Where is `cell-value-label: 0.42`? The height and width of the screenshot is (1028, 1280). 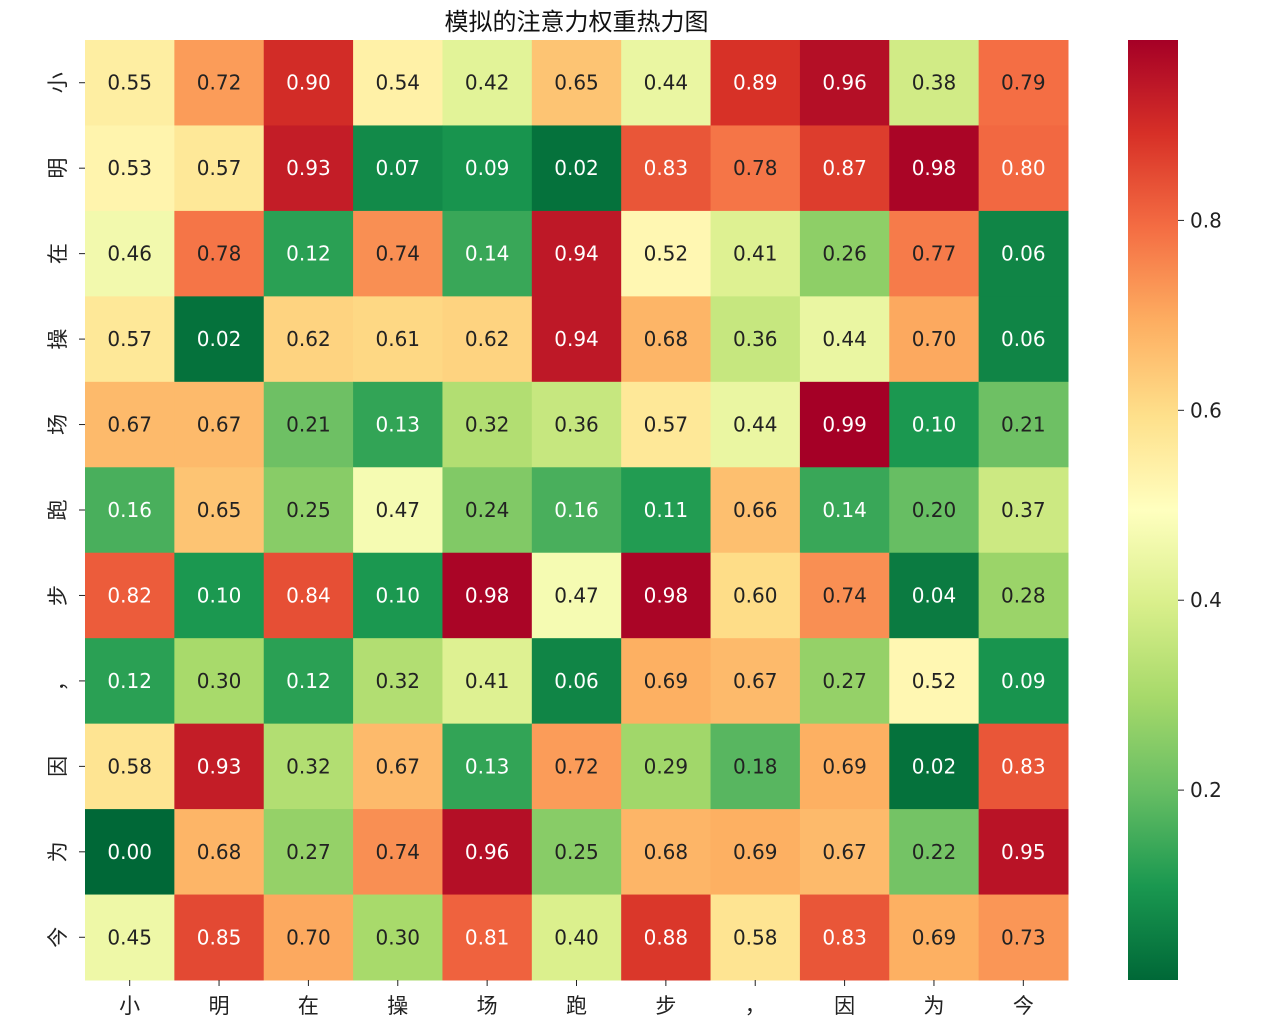 cell-value-label: 0.42 is located at coordinates (487, 83).